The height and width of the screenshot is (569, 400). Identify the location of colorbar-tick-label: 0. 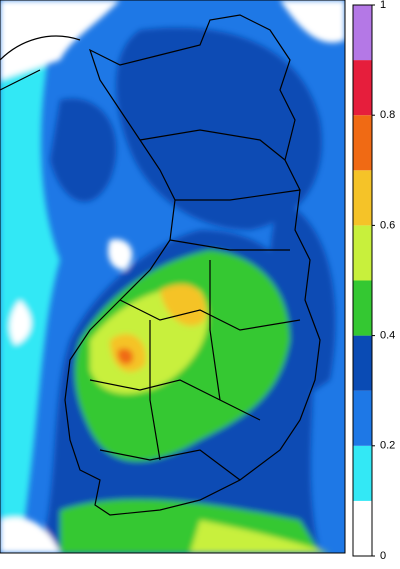
(383, 556).